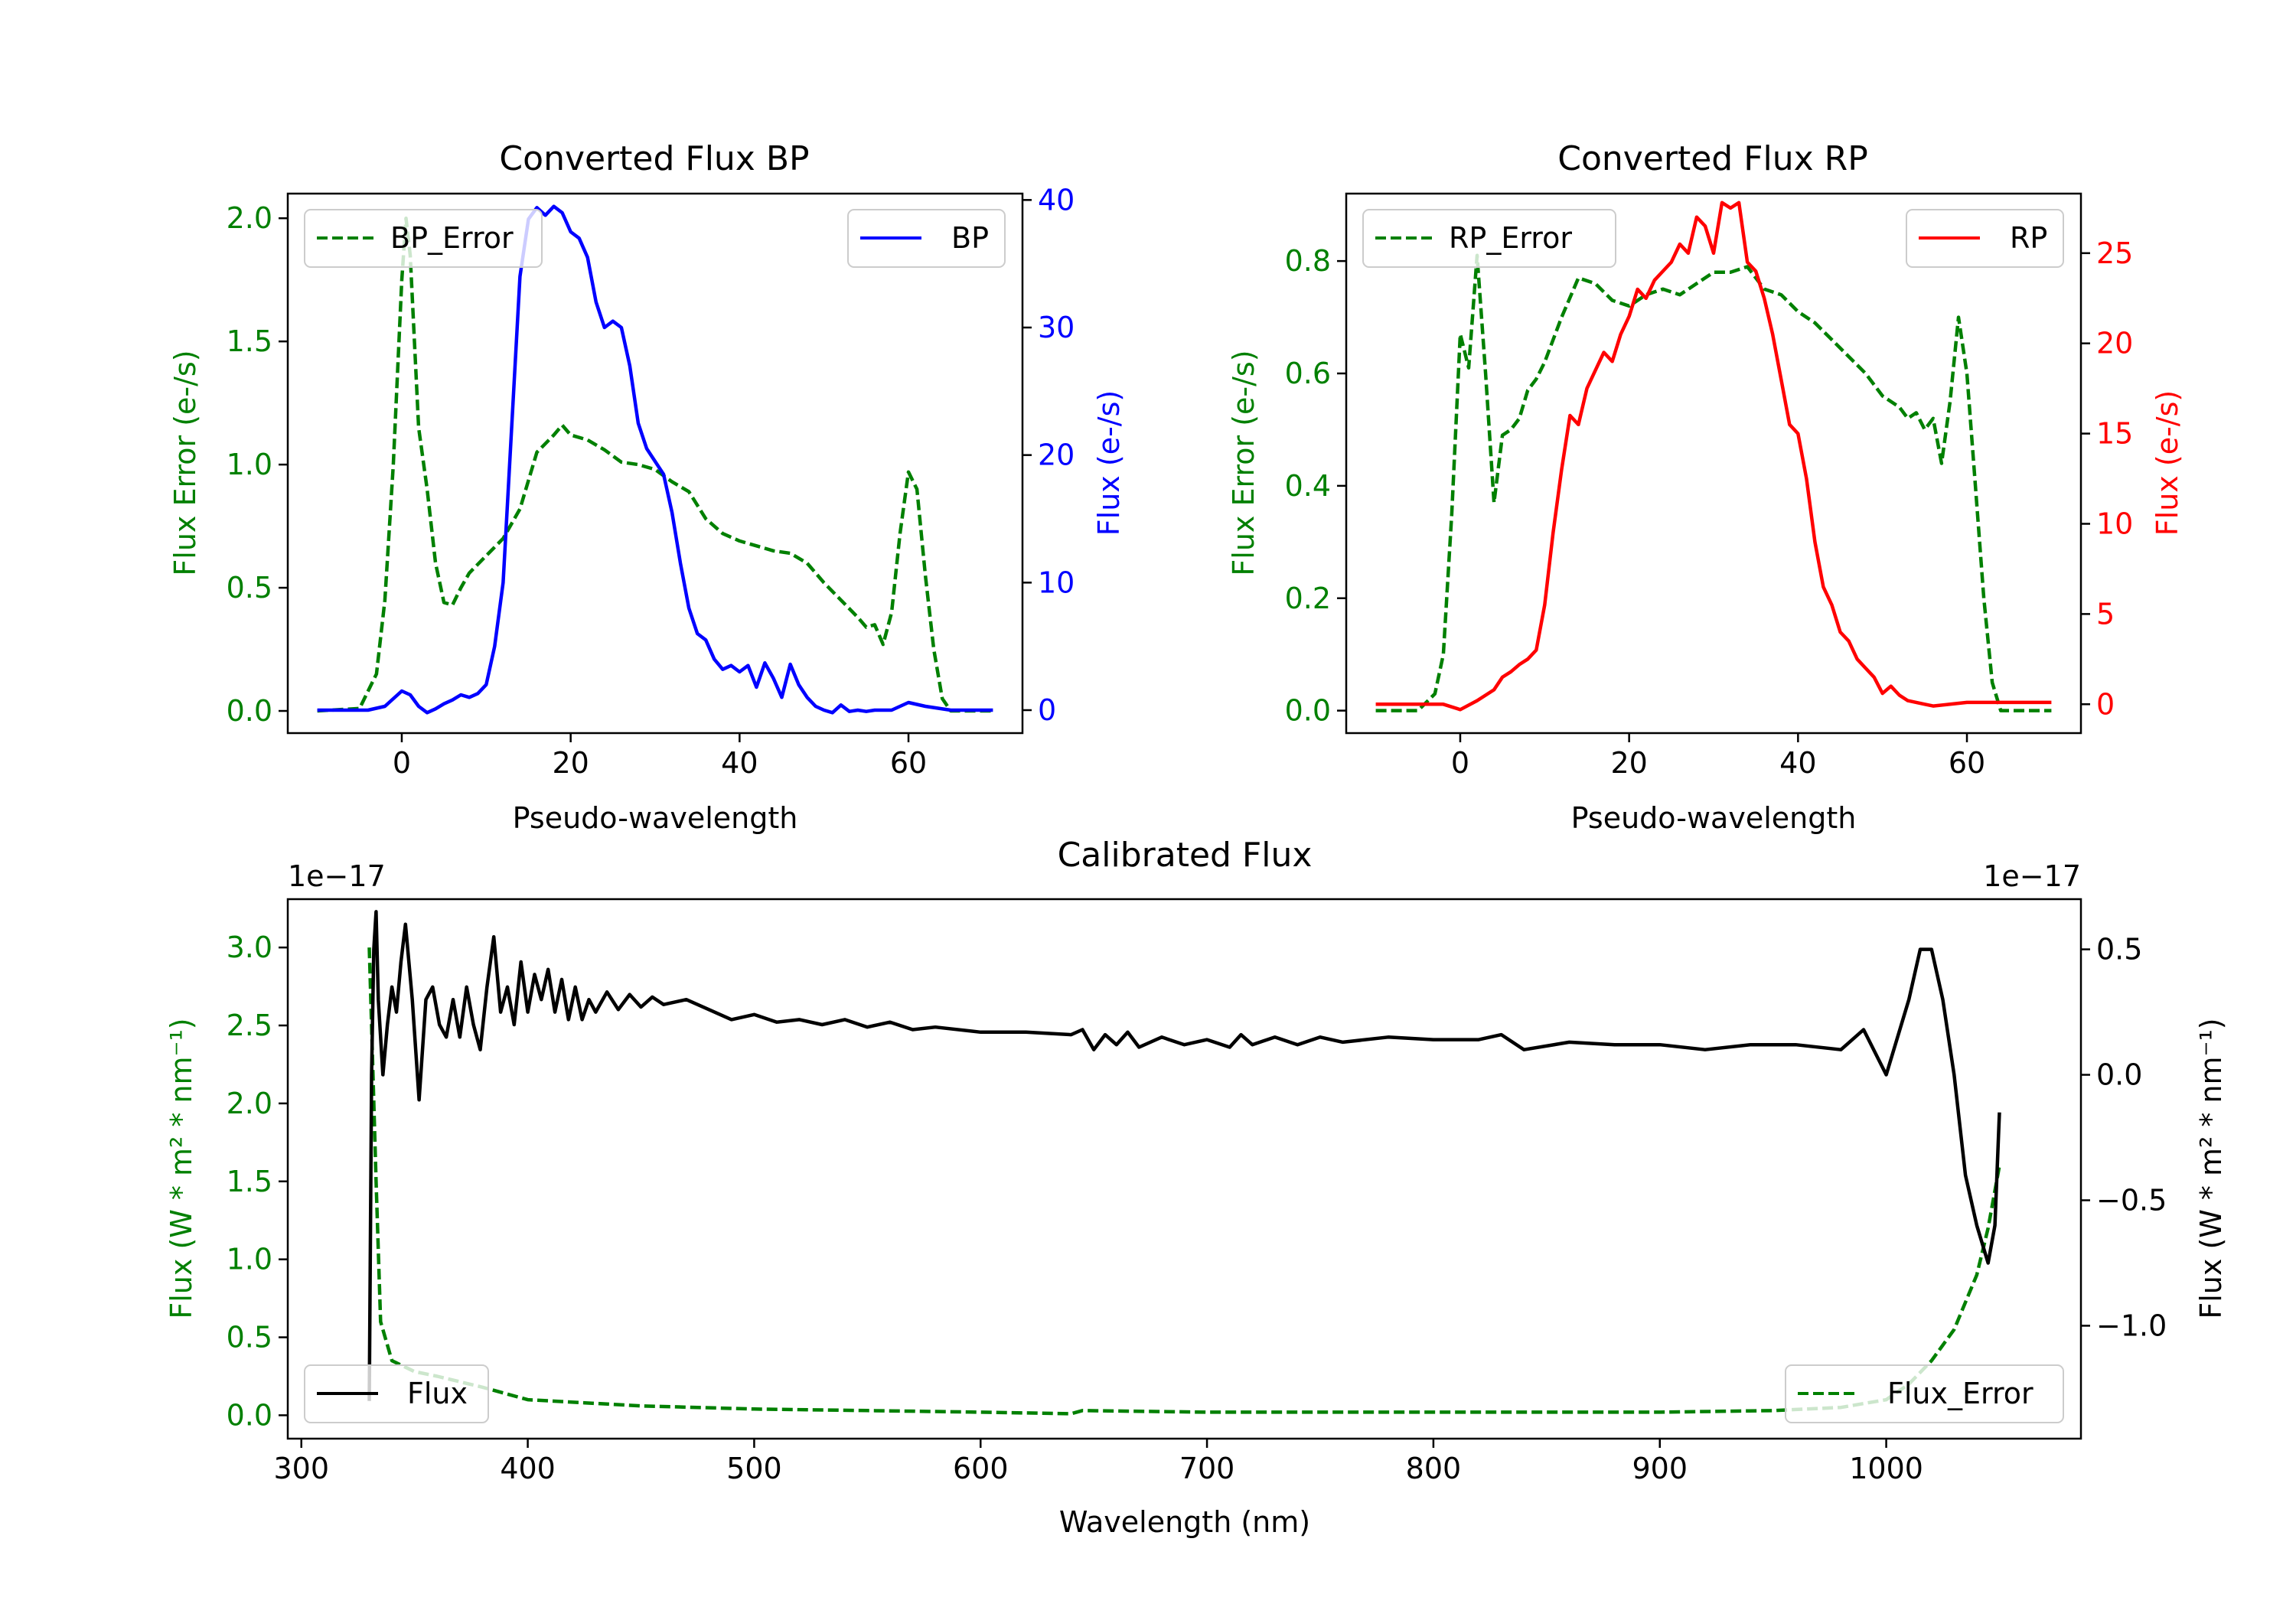  I want to click on x-tick-label: 300, so click(301, 1468).